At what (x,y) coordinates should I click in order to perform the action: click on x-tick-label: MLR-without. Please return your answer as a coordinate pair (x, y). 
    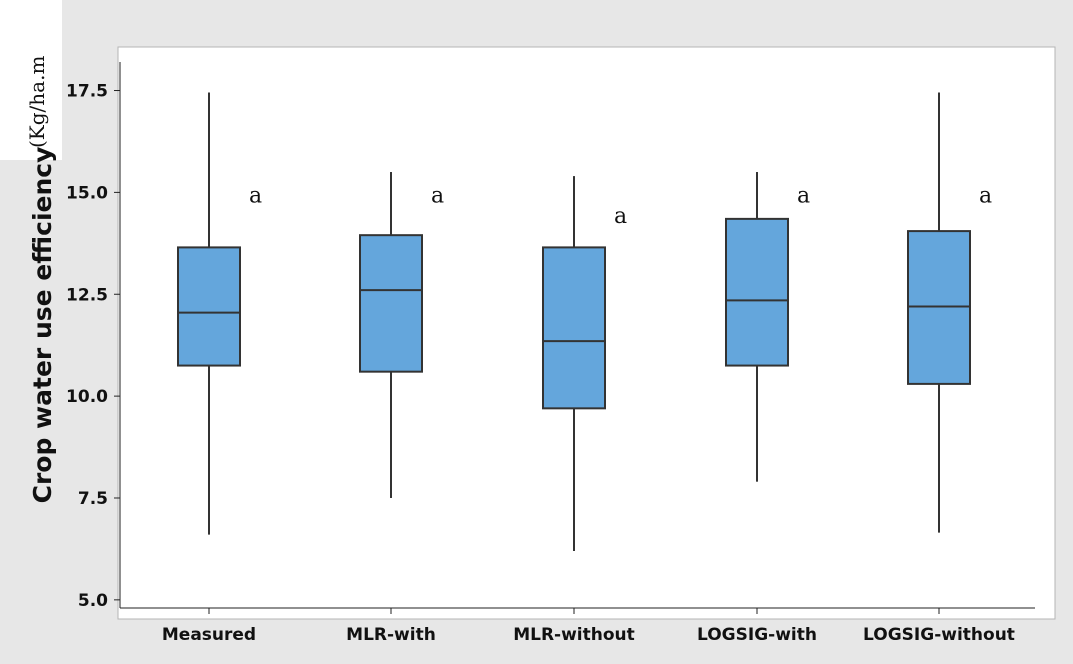
    Looking at the image, I should click on (574, 635).